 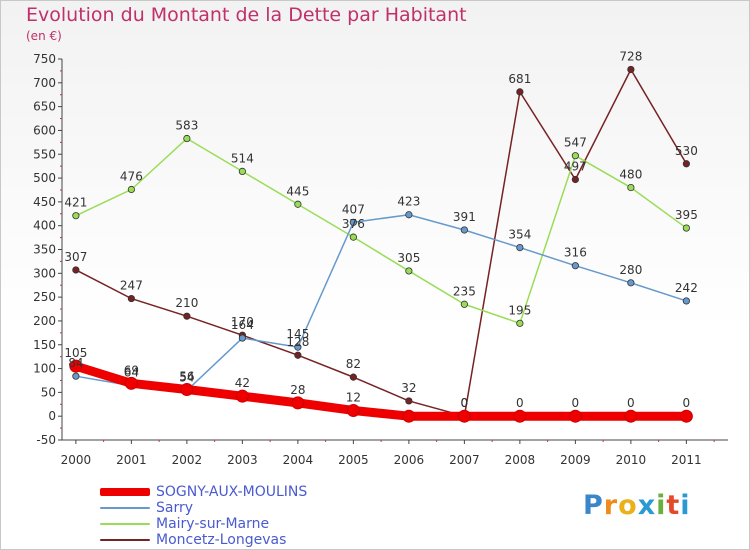 What do you see at coordinates (44, 321) in the screenshot?
I see `y-tick-label: 200` at bounding box center [44, 321].